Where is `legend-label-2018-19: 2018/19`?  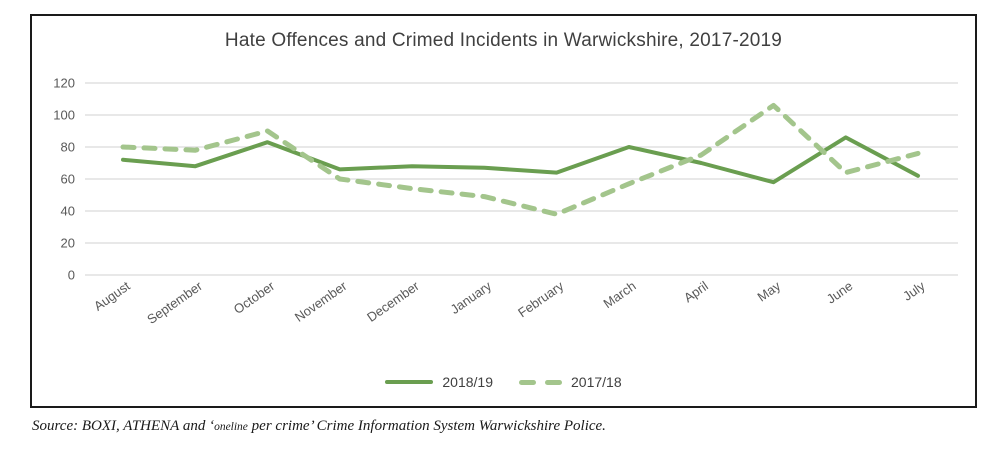 legend-label-2018-19: 2018/19 is located at coordinates (467, 382).